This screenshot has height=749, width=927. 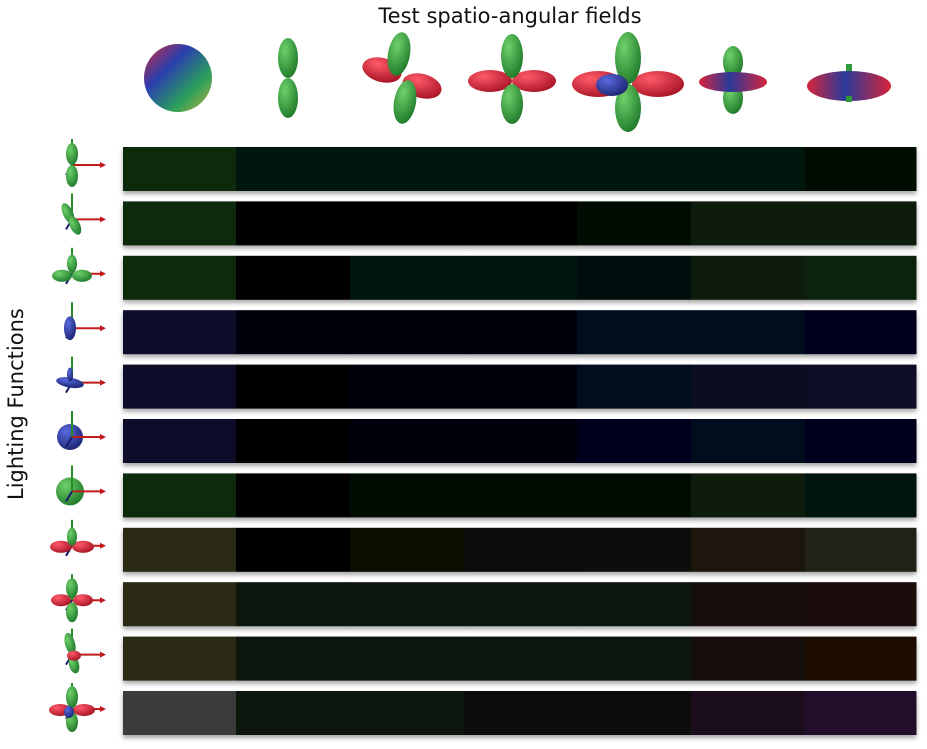 I want to click on light-dipole-tilted-icon, so click(x=83, y=214).